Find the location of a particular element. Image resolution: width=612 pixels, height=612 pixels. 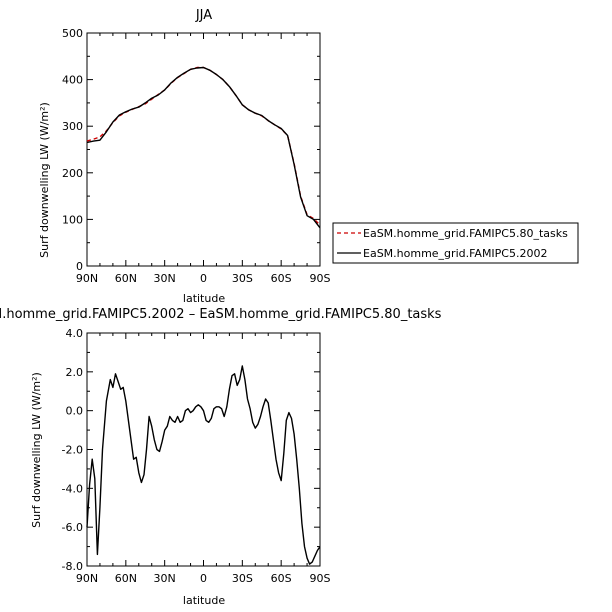

bottom-y-tick-labels: -8.0 -6.0 -4.0 -2.0 0.0 2.0 4.0 is located at coordinates (72, 450).